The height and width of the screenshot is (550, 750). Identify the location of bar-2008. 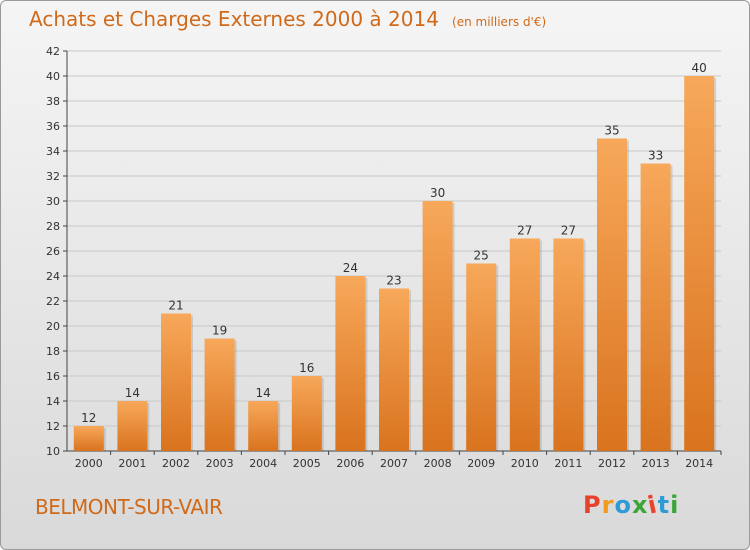
(437, 326).